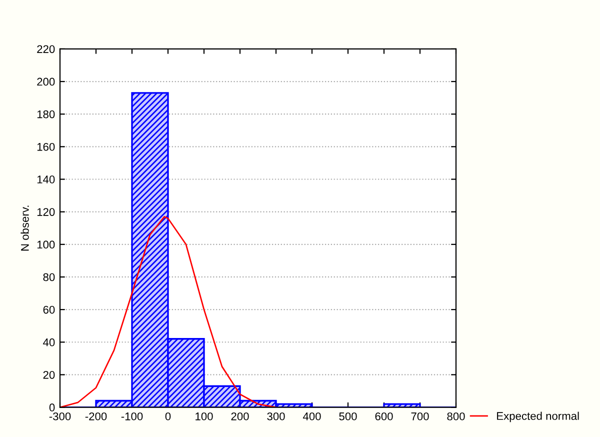 Image resolution: width=600 pixels, height=437 pixels. I want to click on x-tick-label: 600, so click(384, 416).